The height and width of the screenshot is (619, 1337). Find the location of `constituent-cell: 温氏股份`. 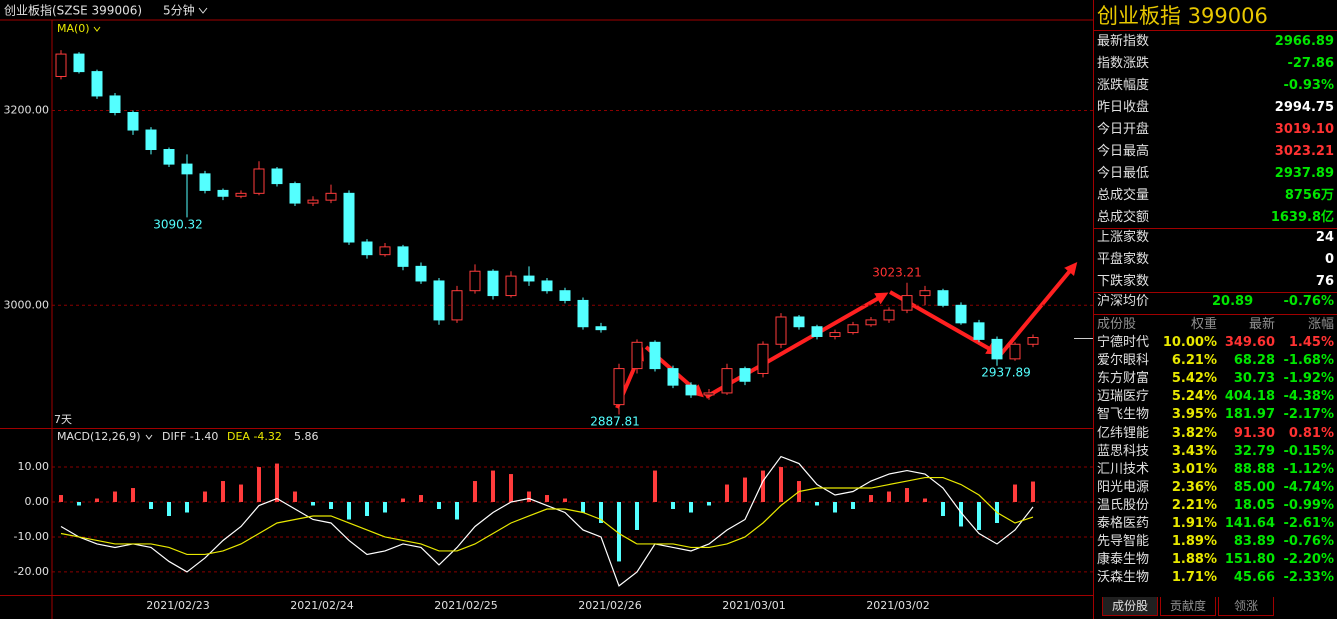

constituent-cell: 温氏股份 is located at coordinates (1123, 505).